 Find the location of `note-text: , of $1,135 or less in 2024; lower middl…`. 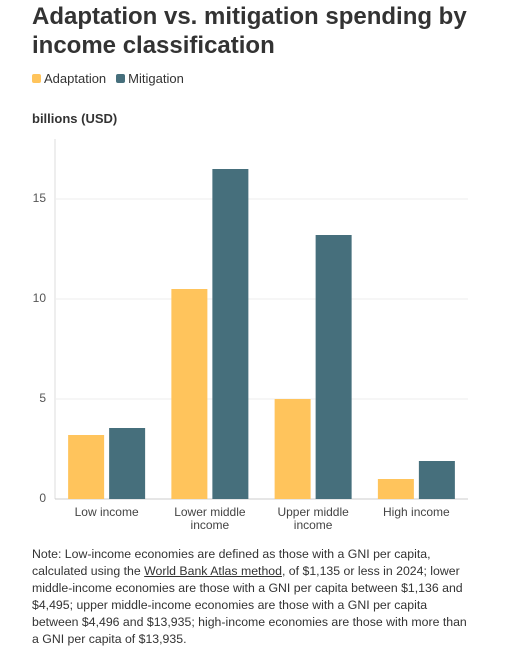

note-text: , of $1,135 or less in 2024; lower middl… is located at coordinates (249, 605).